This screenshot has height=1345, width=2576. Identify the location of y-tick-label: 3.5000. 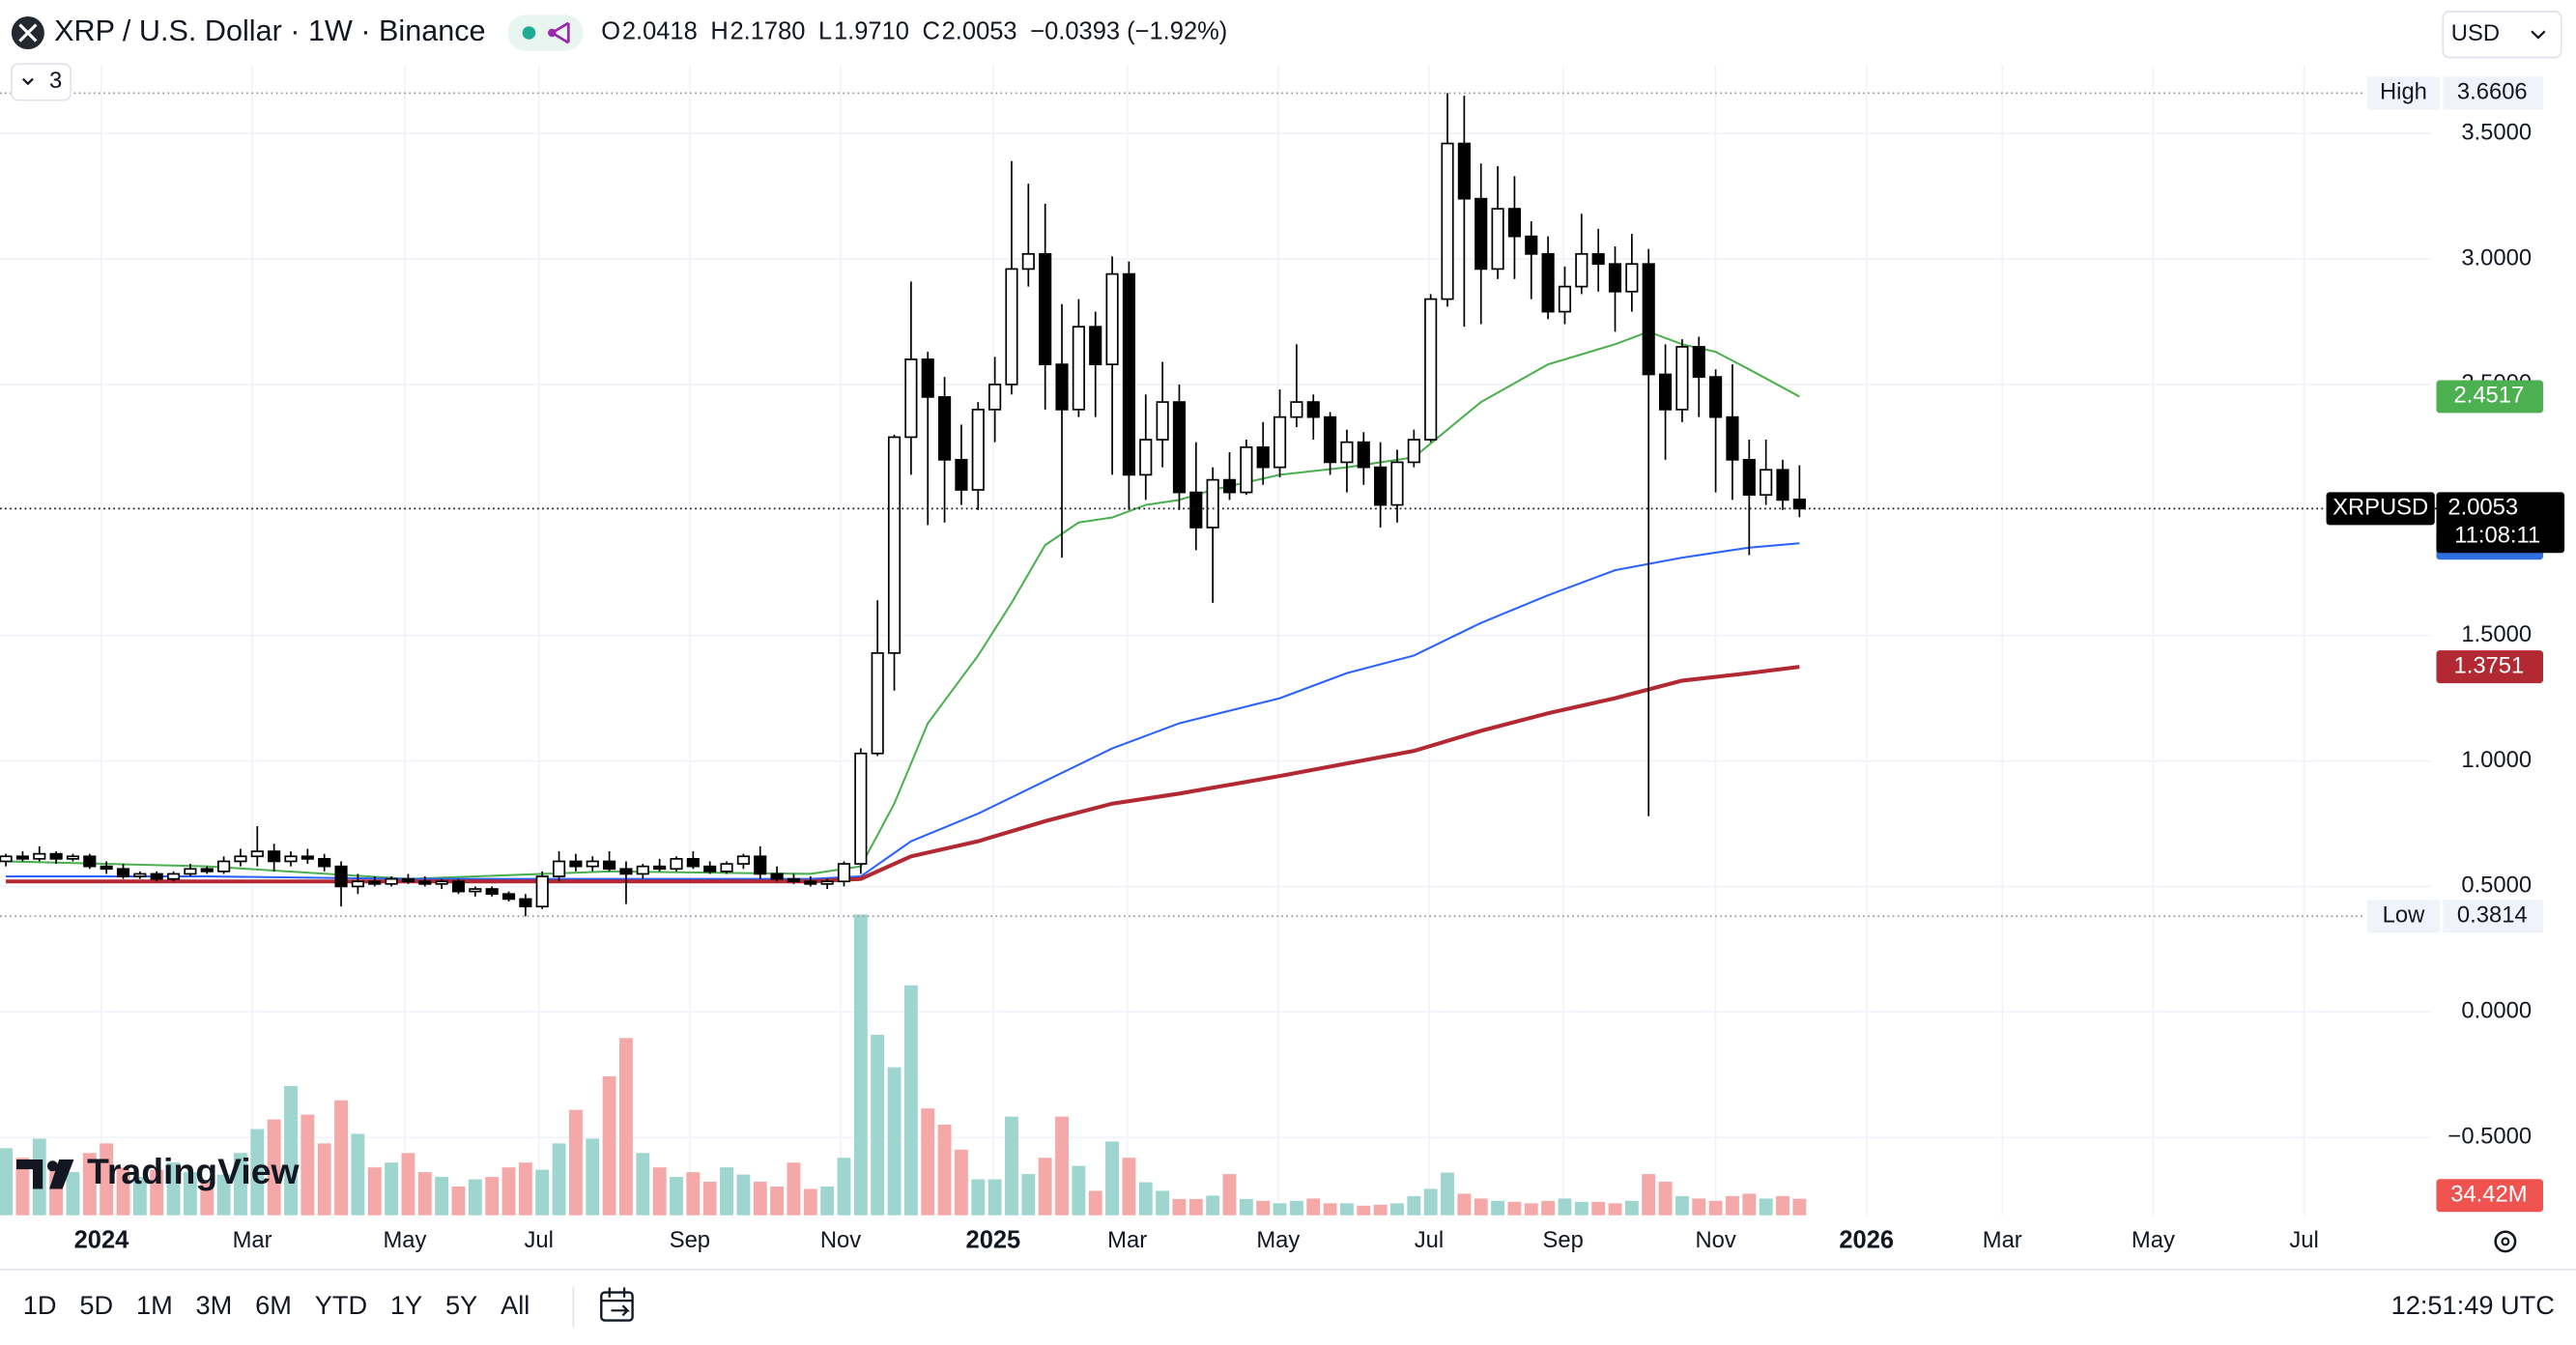
(2497, 132).